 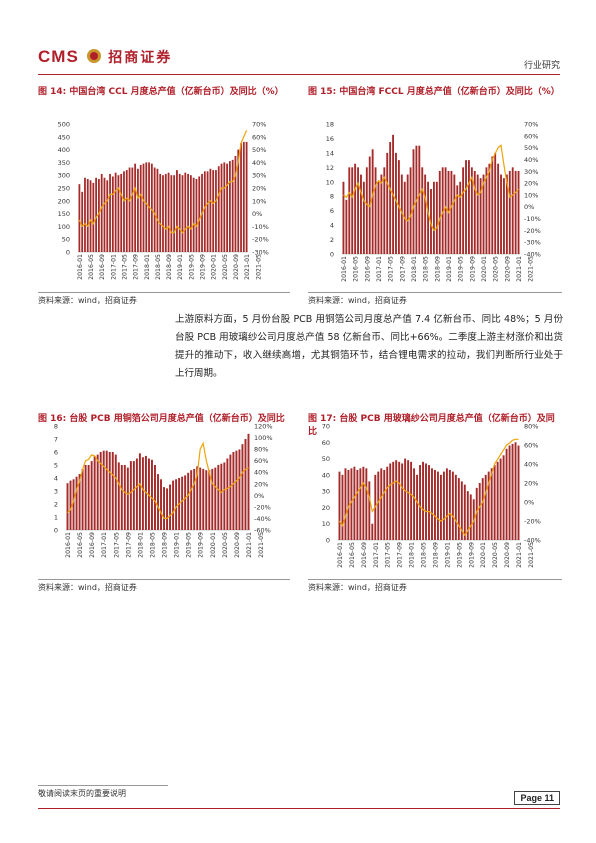 What do you see at coordinates (326, 459) in the screenshot?
I see `y-tick-label: 50` at bounding box center [326, 459].